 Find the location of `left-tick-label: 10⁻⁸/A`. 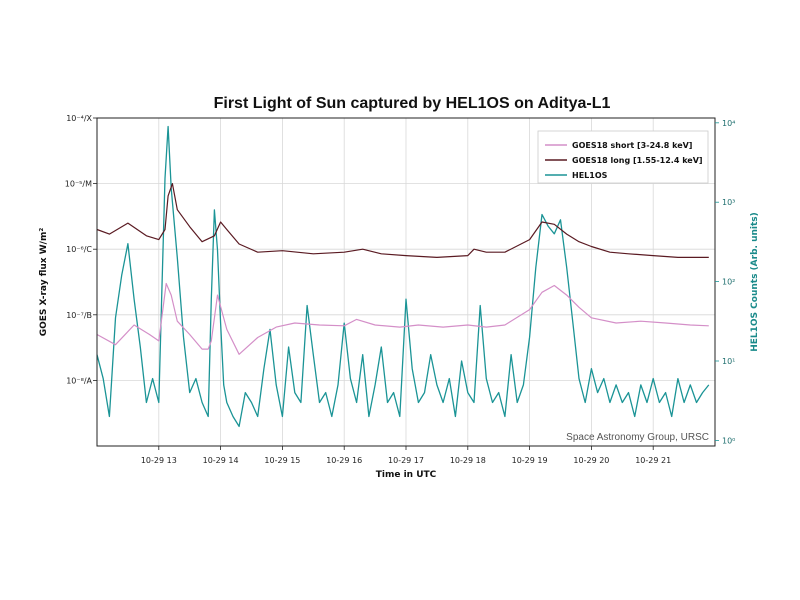

left-tick-label: 10⁻⁸/A is located at coordinates (79, 380).